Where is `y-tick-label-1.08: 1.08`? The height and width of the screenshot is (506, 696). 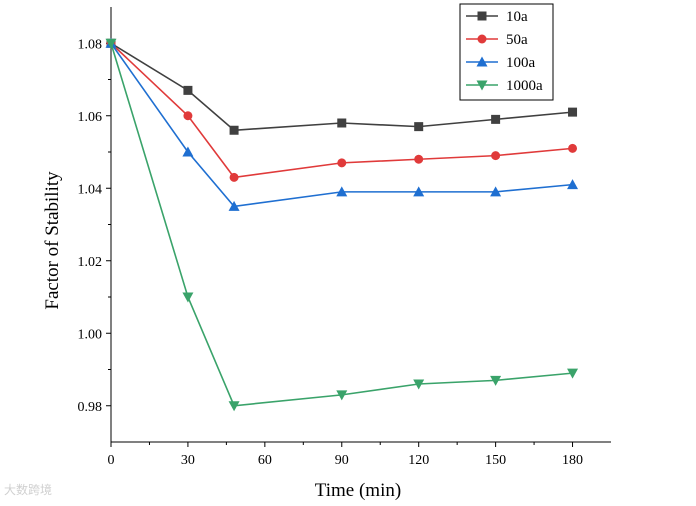 y-tick-label-1.08: 1.08 is located at coordinates (90, 44).